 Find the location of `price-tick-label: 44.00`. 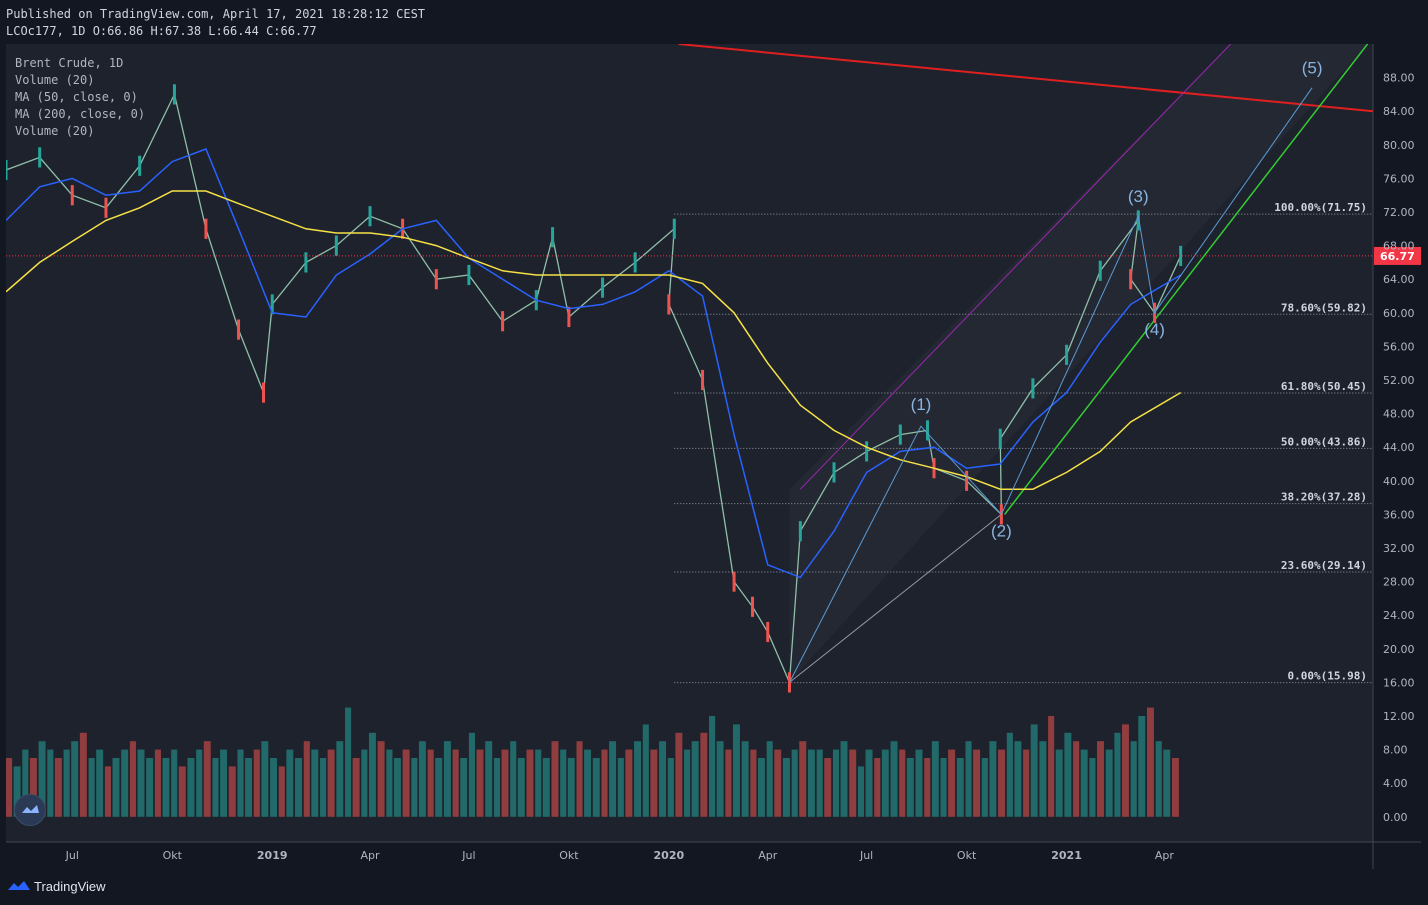

price-tick-label: 44.00 is located at coordinates (1399, 447).